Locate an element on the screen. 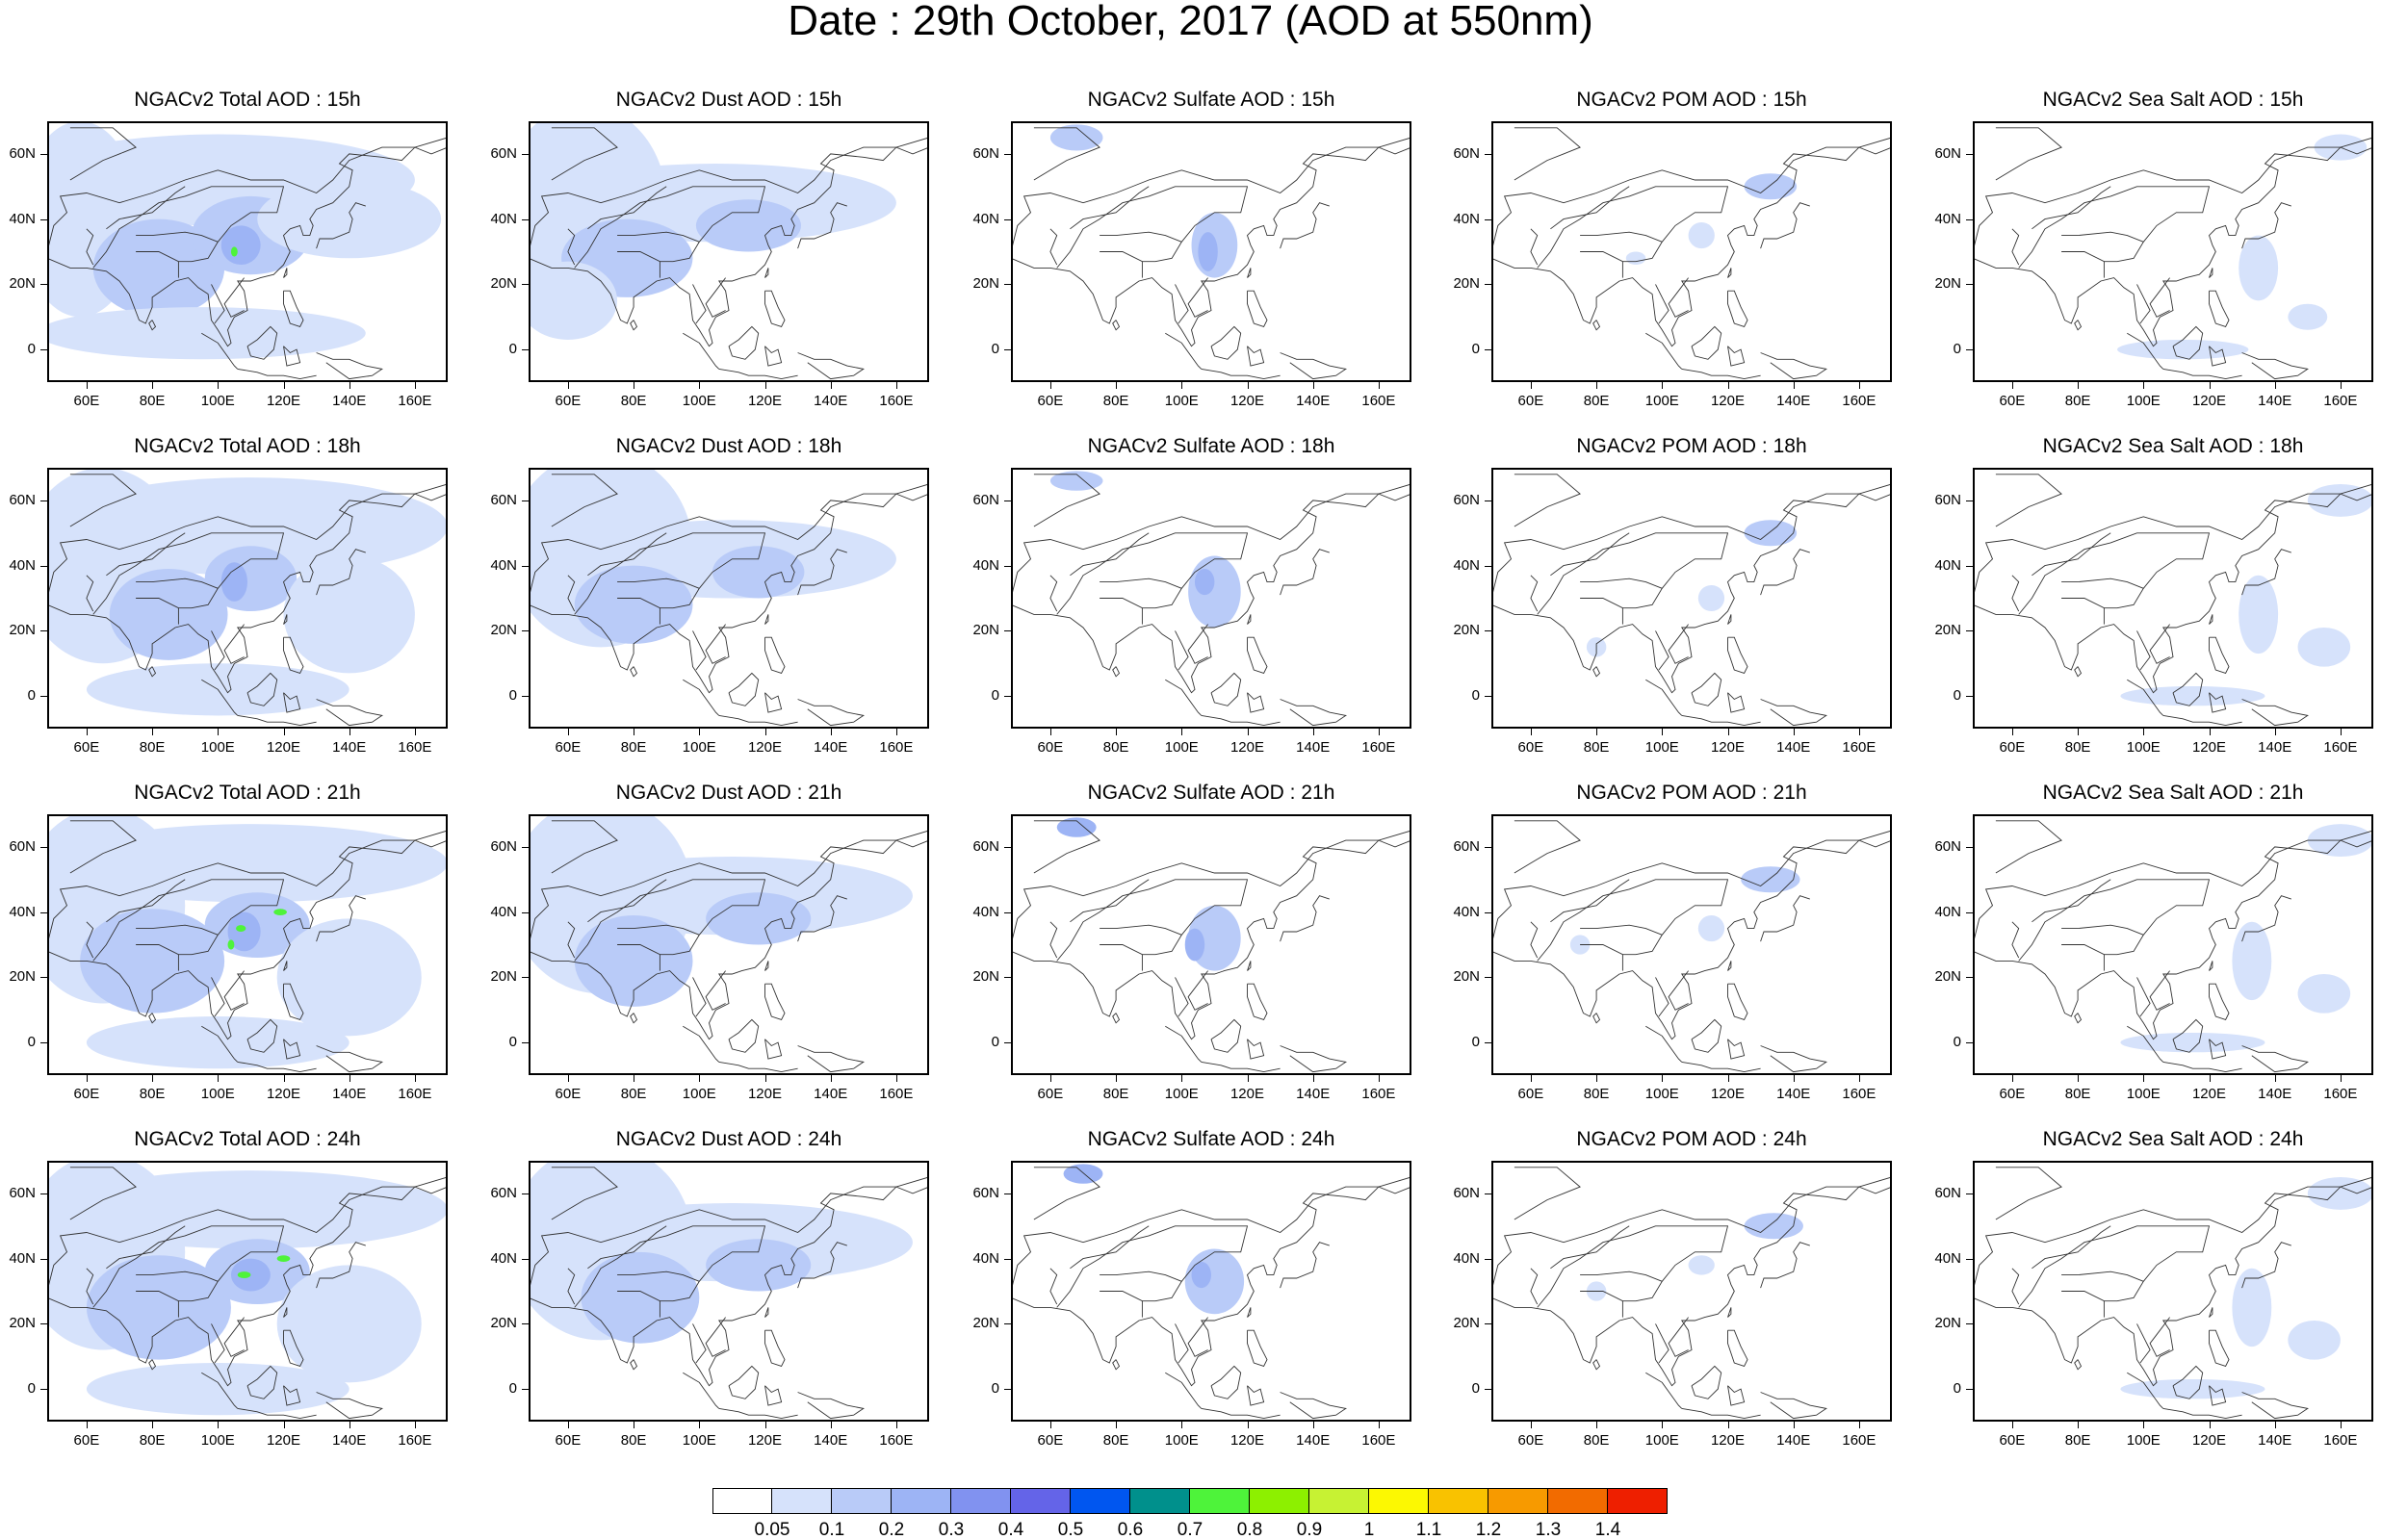 This screenshot has width=2381, height=1540. color-bar-swatch is located at coordinates (742, 1501).